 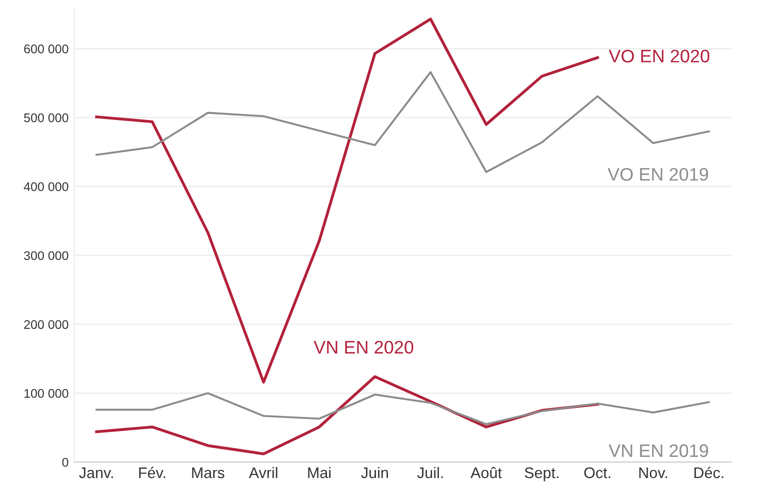 I want to click on x-tick-label: Janv., so click(x=96, y=473).